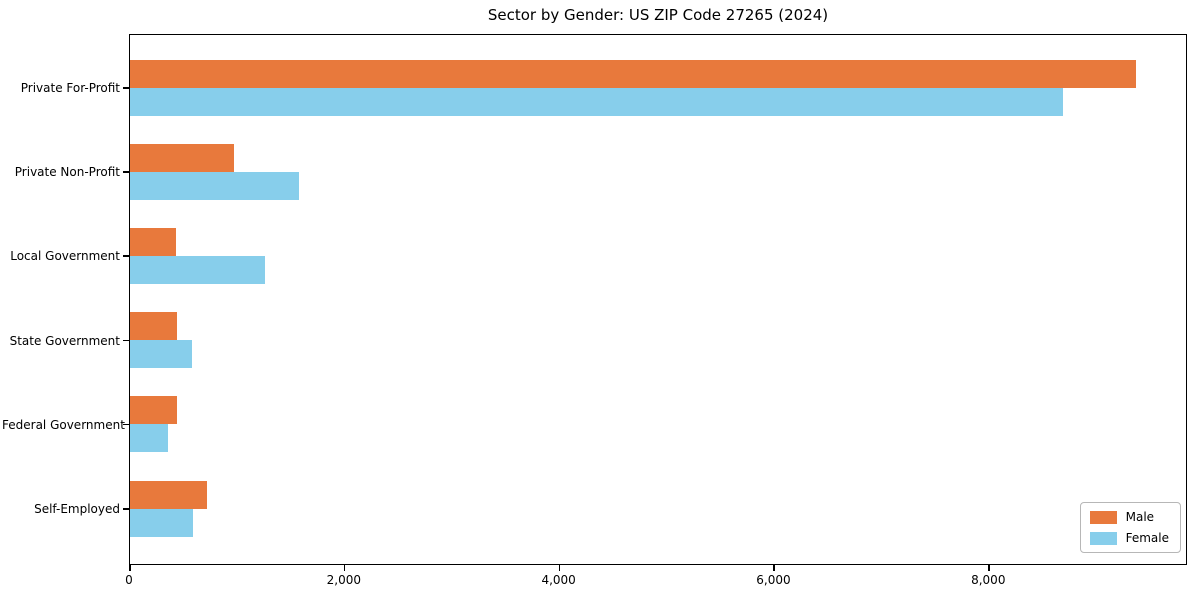  Describe the element at coordinates (126, 340) in the screenshot. I see `y-tick-state-government` at that location.